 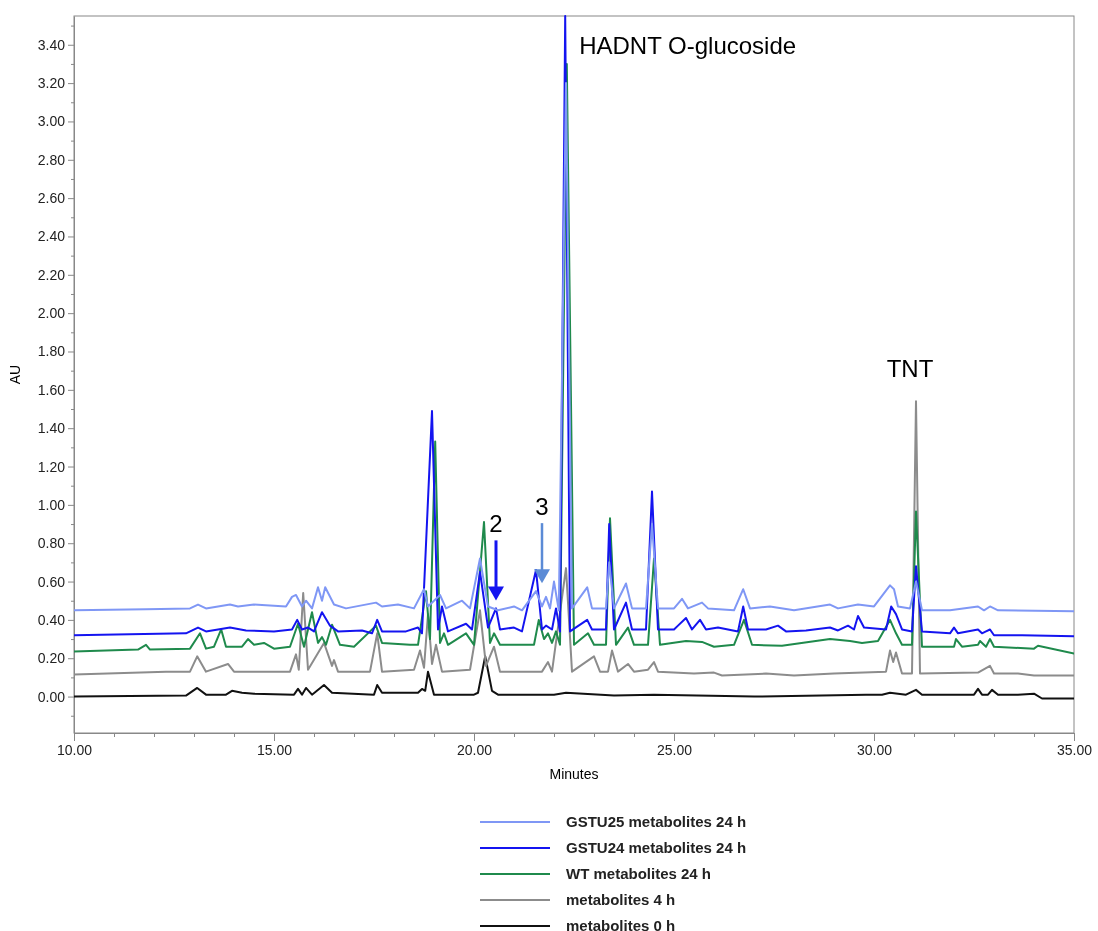 What do you see at coordinates (51, 44) in the screenshot?
I see `y-tick-label: 3.40` at bounding box center [51, 44].